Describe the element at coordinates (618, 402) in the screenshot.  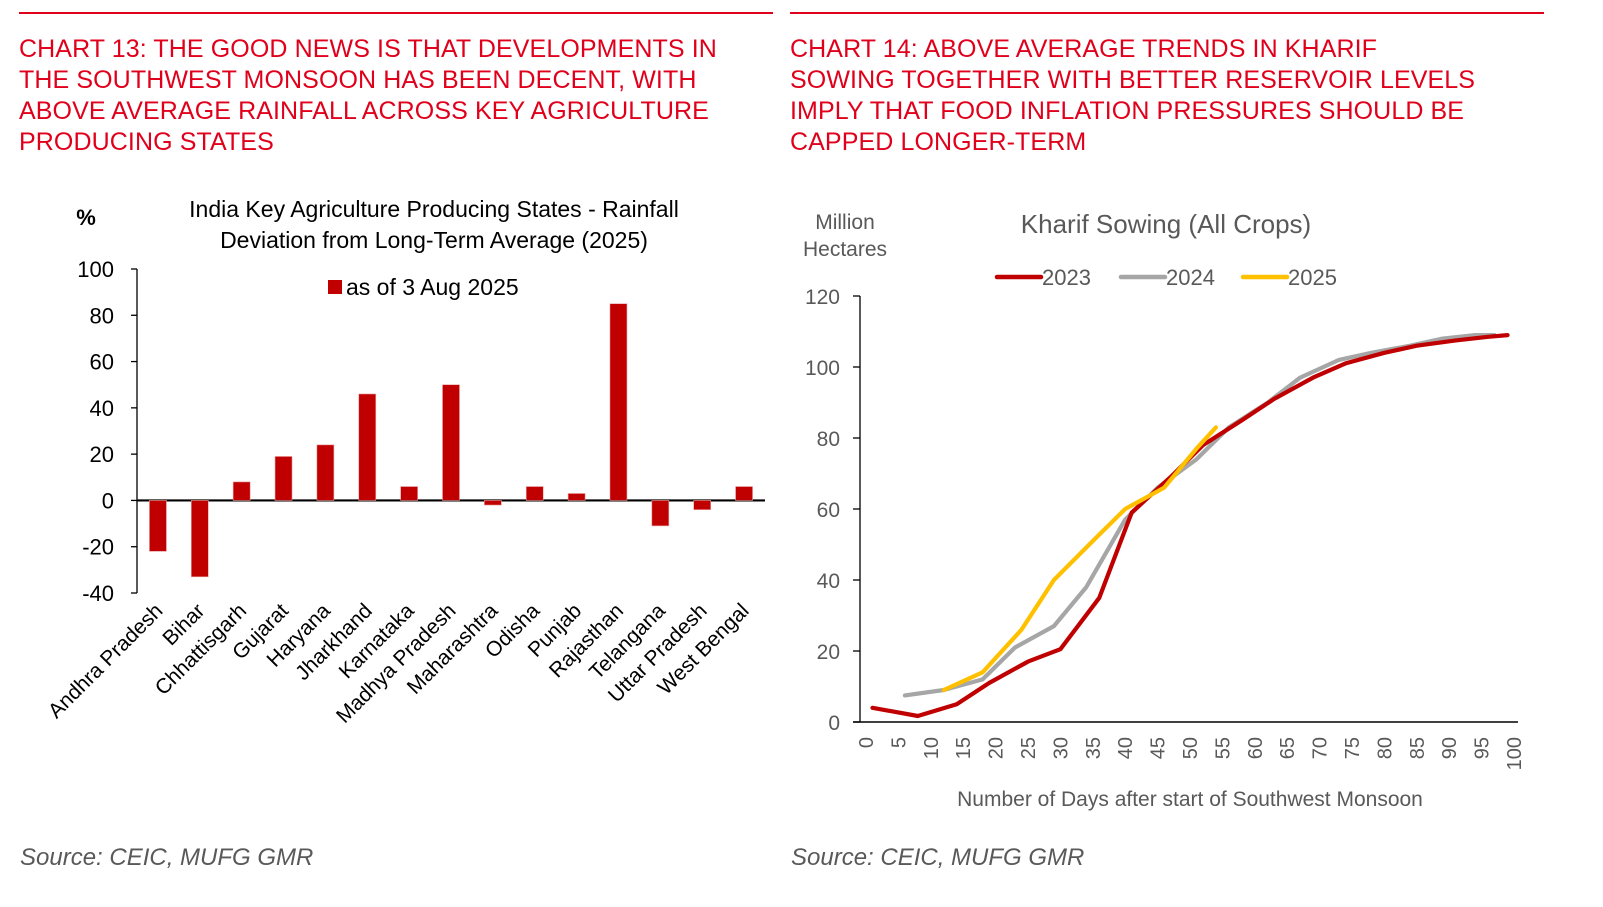
I see `bar-rajasthan` at that location.